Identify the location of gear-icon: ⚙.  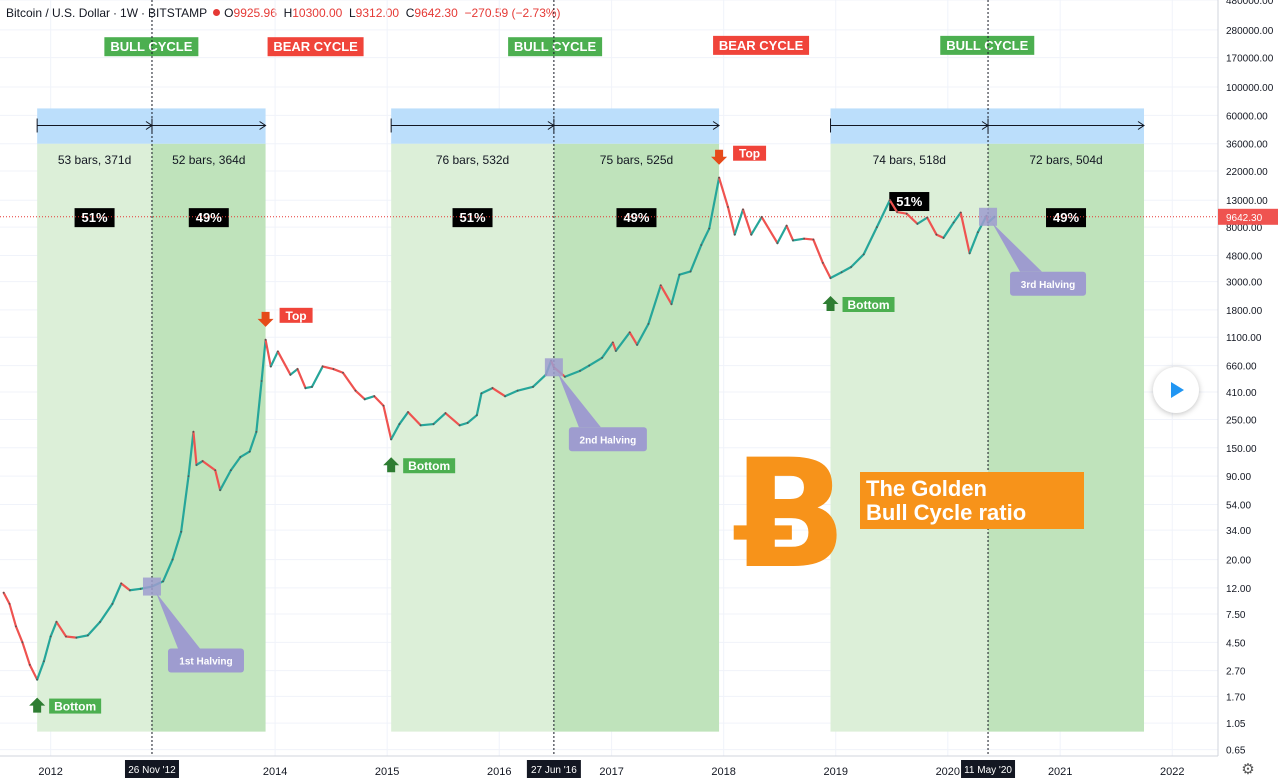
(1248, 769).